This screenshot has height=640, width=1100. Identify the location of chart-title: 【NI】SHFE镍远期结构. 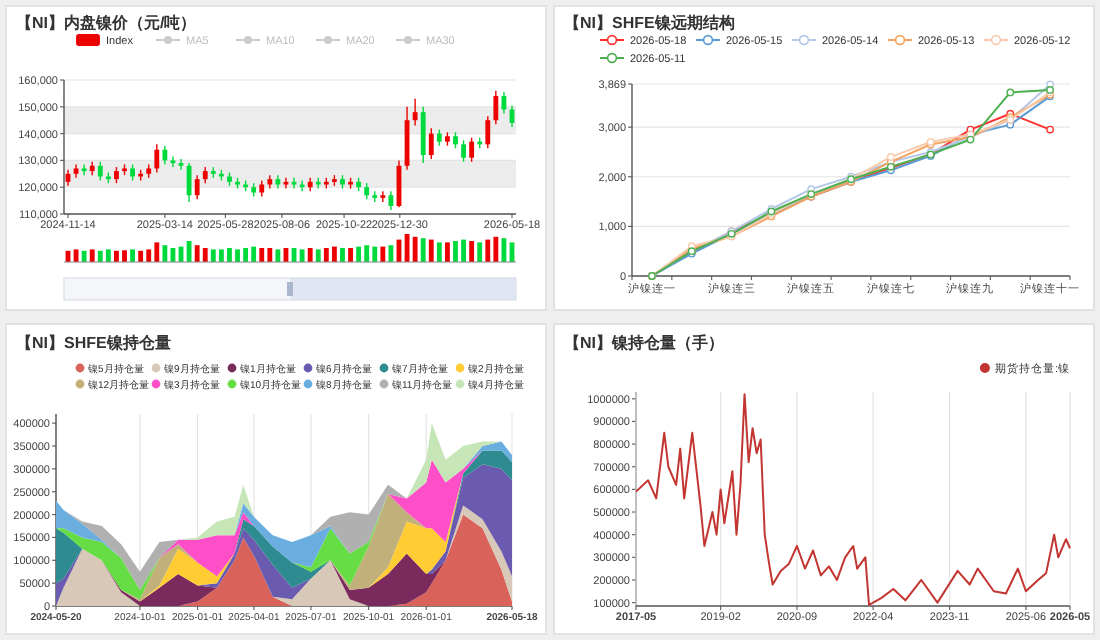
(649, 23).